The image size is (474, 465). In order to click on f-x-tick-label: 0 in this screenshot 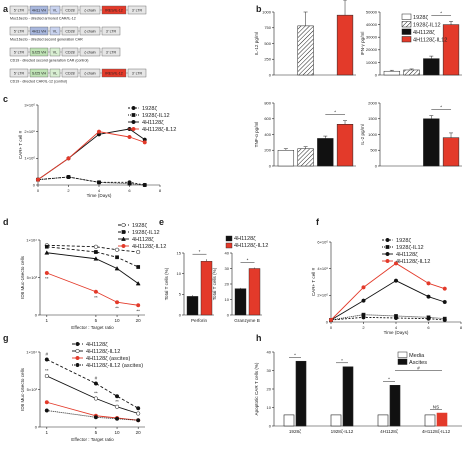, I will do `click(331, 327)`.